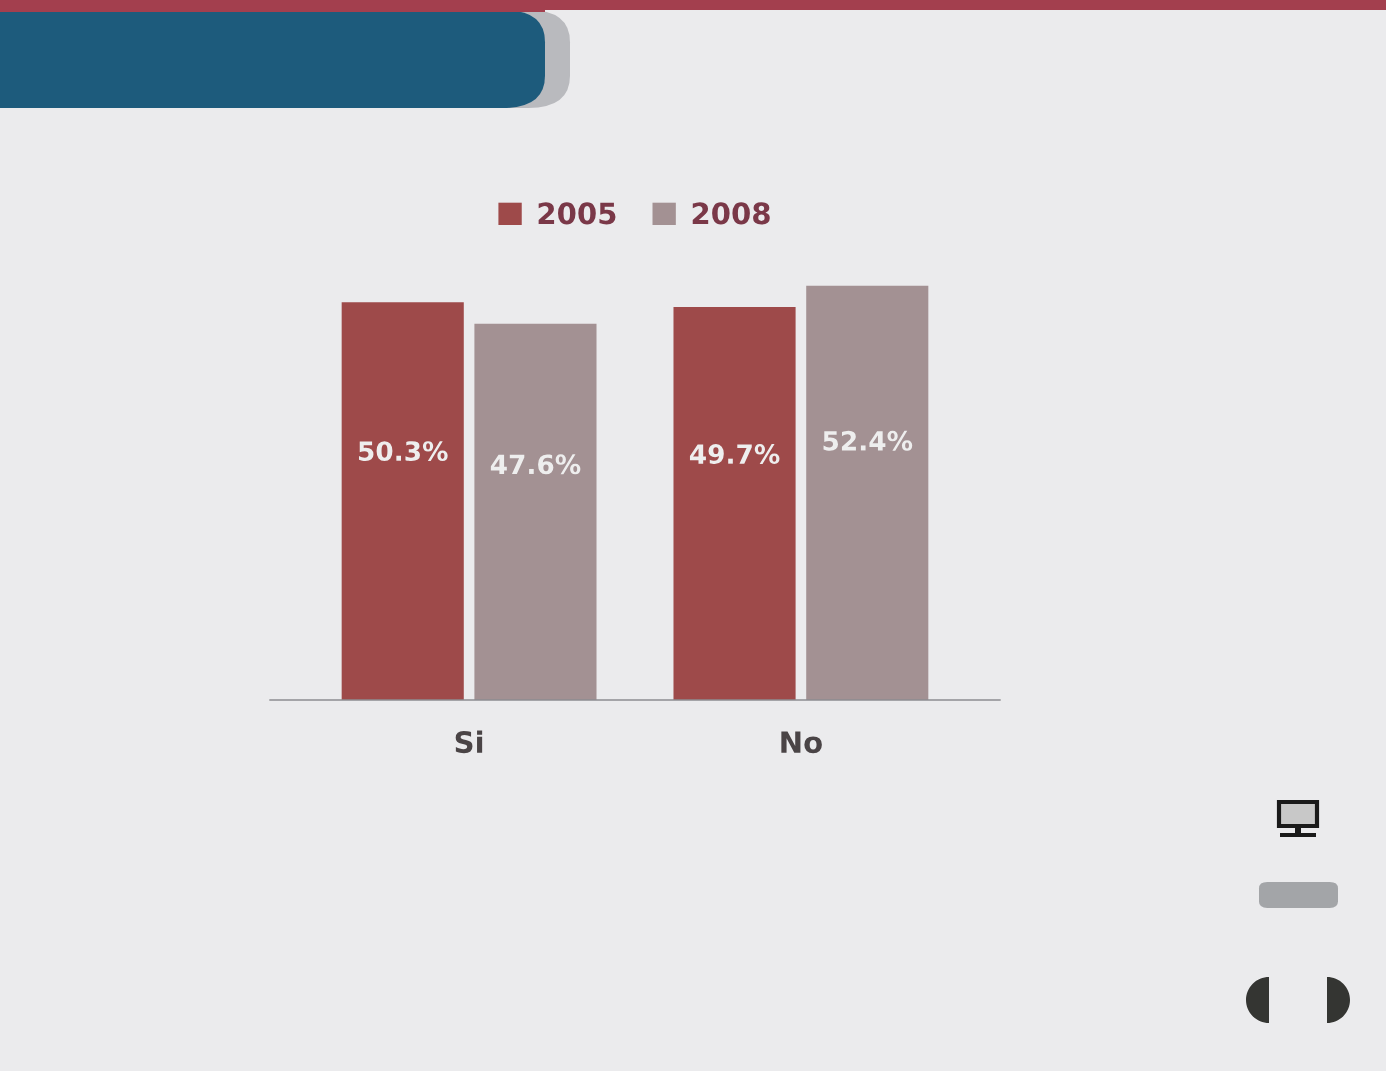 The width and height of the screenshot is (1386, 1071). I want to click on x-tick-label: Si, so click(469, 742).